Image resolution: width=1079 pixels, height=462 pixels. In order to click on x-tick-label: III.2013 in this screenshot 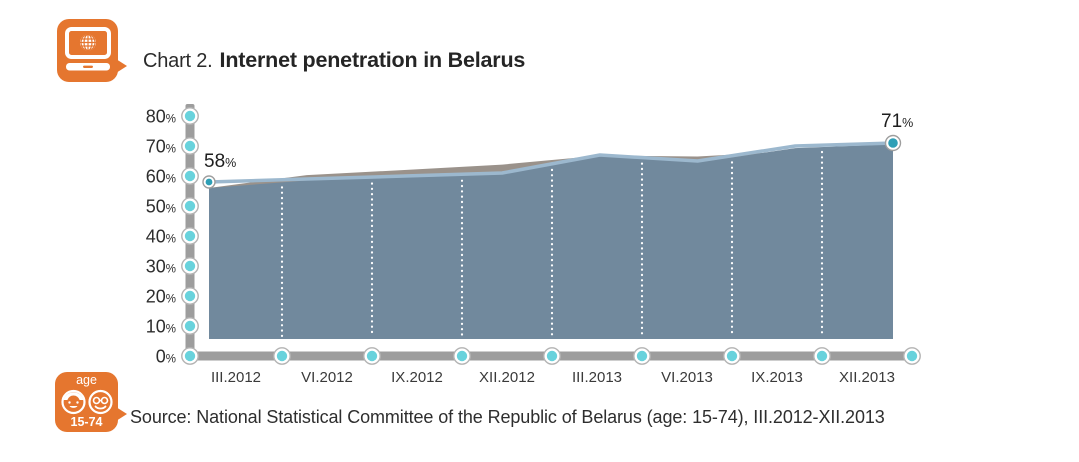, I will do `click(597, 377)`.